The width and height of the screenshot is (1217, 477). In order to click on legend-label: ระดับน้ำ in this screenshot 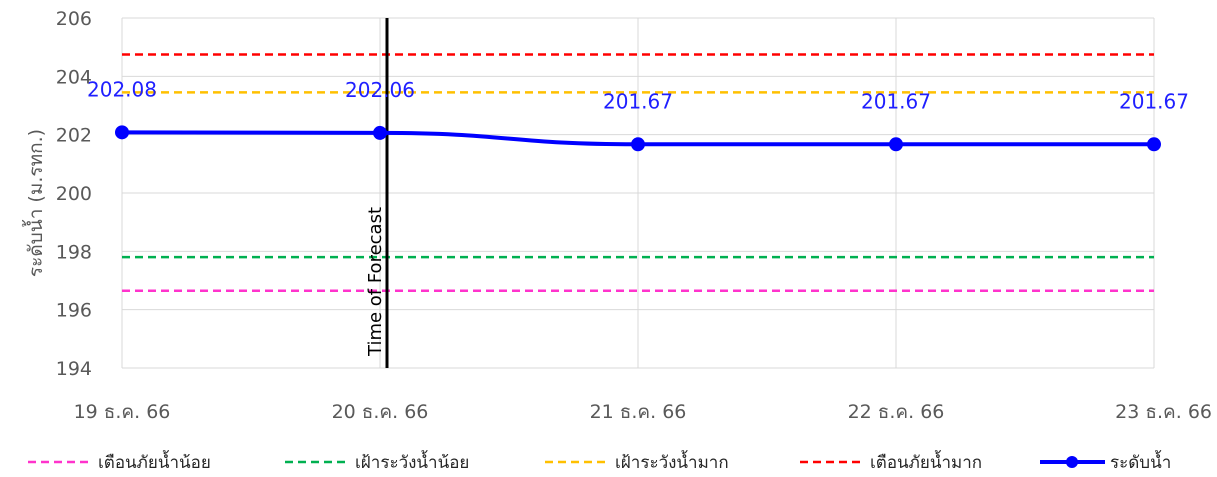, I will do `click(1140, 461)`.